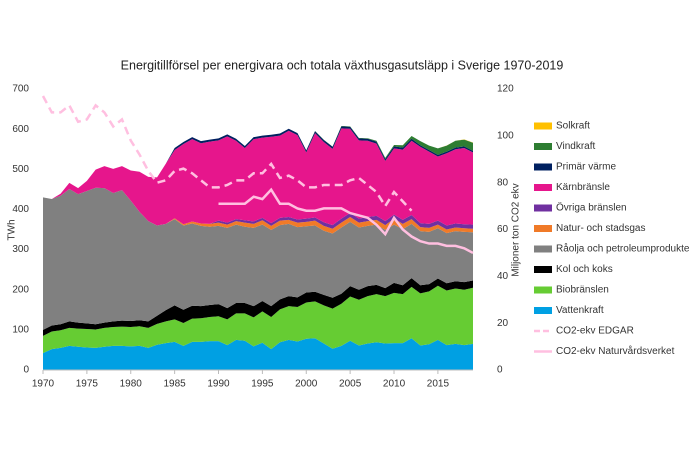 The height and width of the screenshot is (462, 690). What do you see at coordinates (500, 370) in the screenshot?
I see `y2-tick-label: 0` at bounding box center [500, 370].